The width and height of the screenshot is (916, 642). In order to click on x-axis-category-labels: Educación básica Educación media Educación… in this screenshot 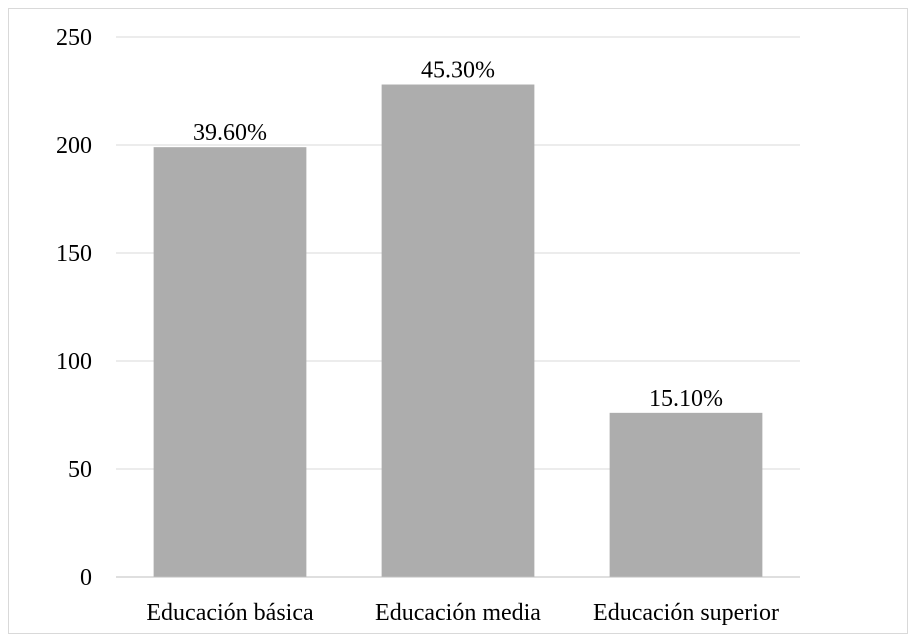, I will do `click(462, 613)`.